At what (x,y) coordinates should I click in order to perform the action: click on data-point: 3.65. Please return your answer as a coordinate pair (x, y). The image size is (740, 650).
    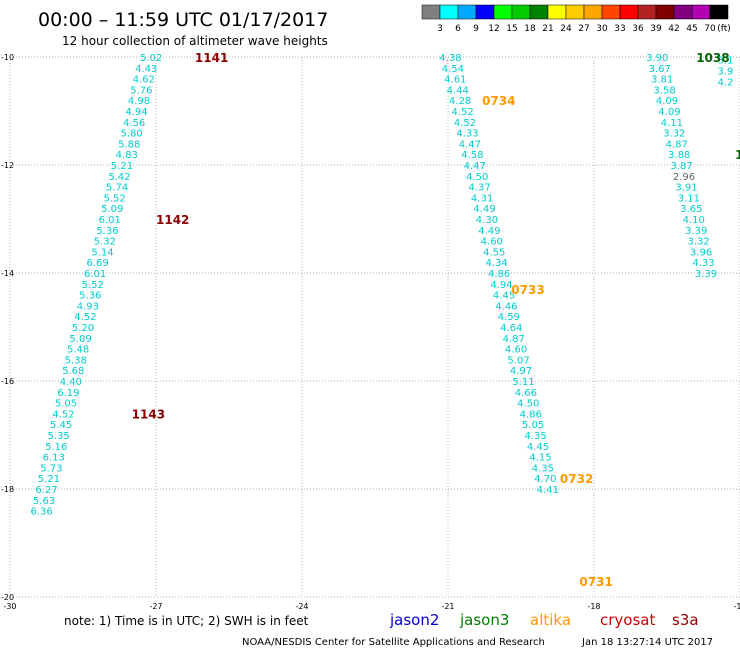
    Looking at the image, I should click on (691, 209).